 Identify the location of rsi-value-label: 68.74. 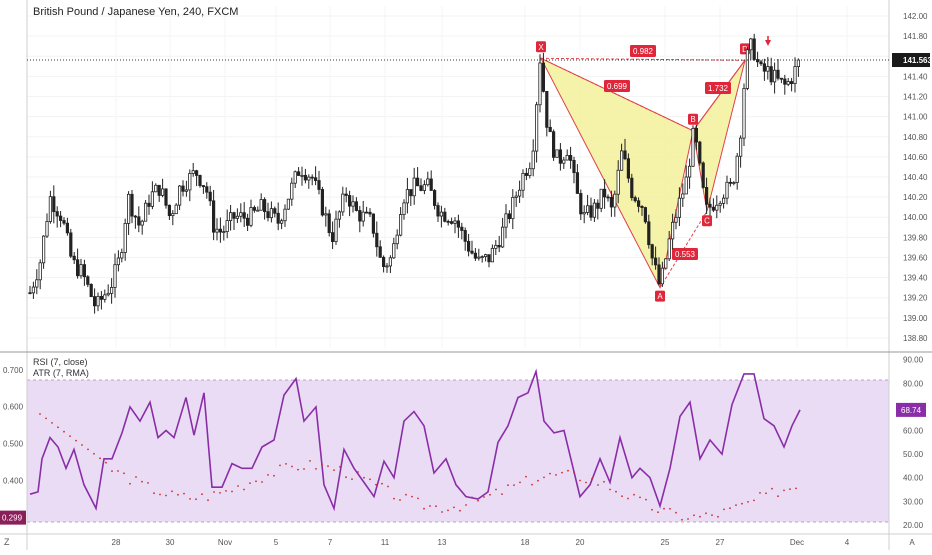
(911, 410).